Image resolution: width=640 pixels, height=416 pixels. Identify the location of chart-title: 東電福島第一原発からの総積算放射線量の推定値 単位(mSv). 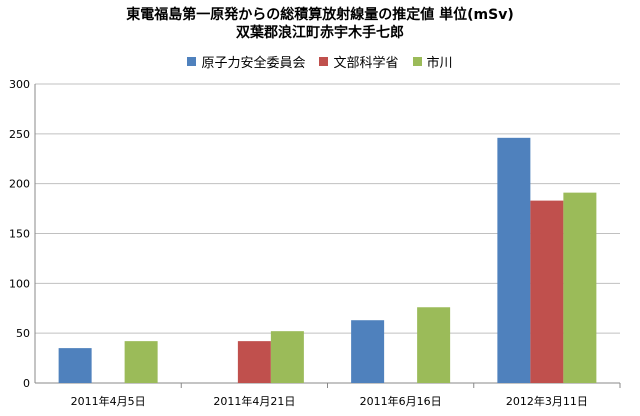
(320, 15).